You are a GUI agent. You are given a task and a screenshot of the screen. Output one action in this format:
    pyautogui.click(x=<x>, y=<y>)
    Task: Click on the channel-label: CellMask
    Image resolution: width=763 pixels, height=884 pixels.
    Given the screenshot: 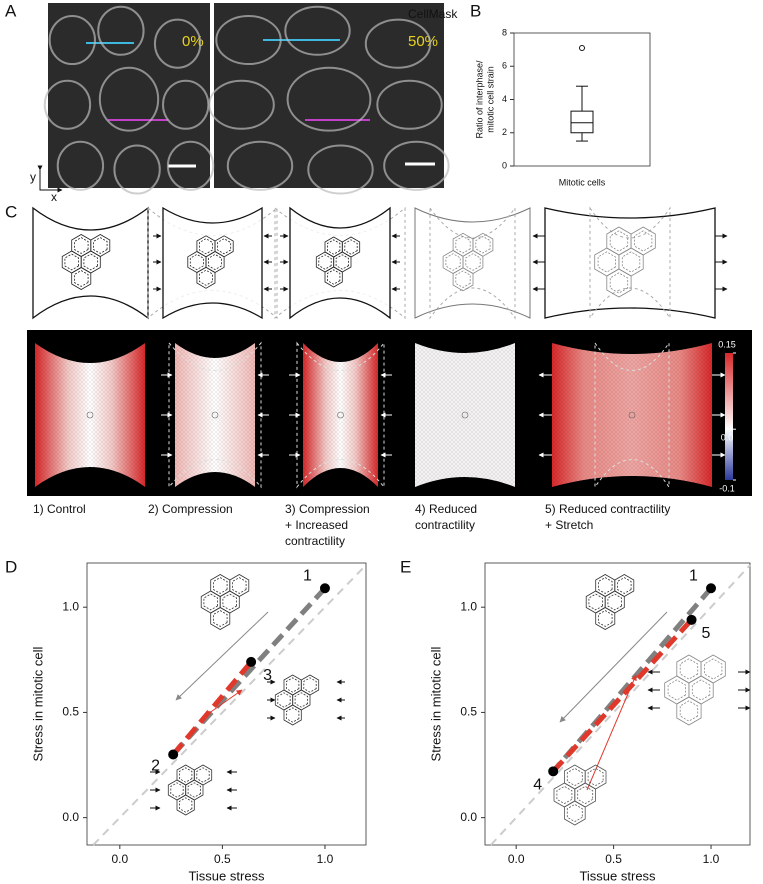 What is the action you would take?
    pyautogui.click(x=433, y=14)
    